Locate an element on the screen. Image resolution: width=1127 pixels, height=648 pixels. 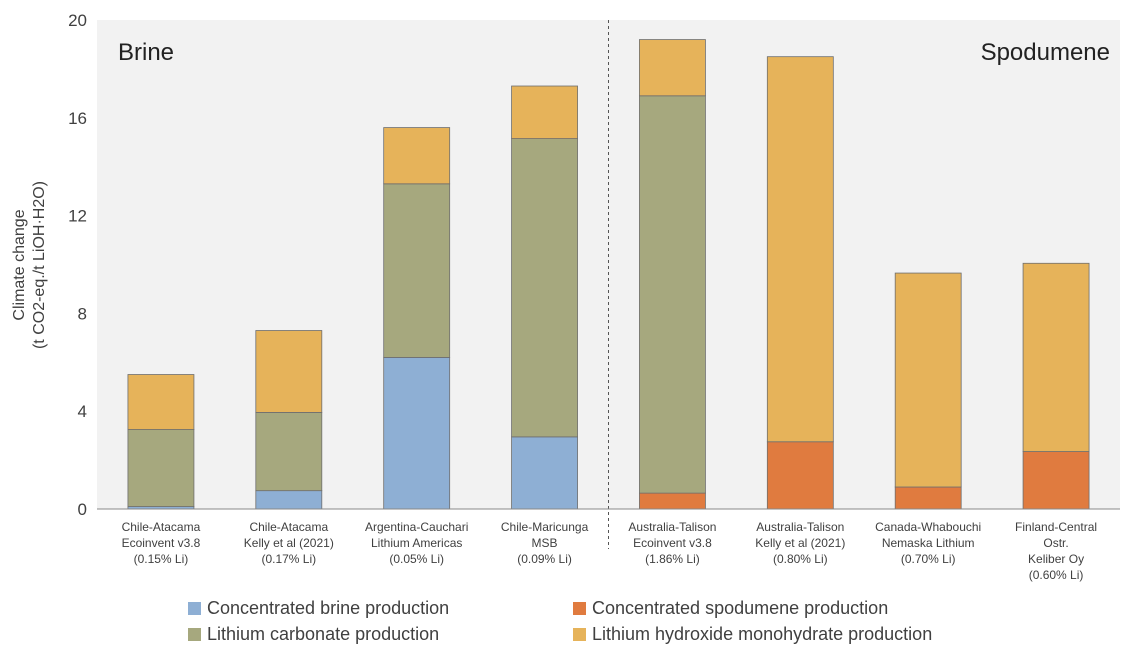
y-tick-label: 16 is located at coordinates (77, 118).